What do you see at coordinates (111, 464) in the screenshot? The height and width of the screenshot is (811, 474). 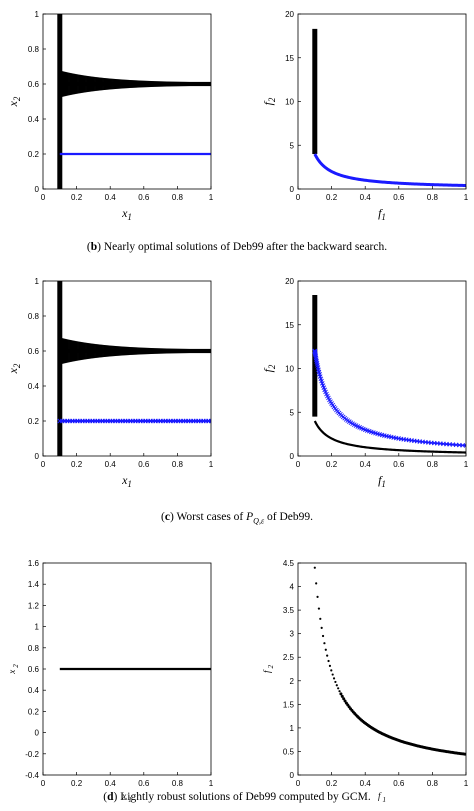 I see `x-tick-label: 0.4` at bounding box center [111, 464].